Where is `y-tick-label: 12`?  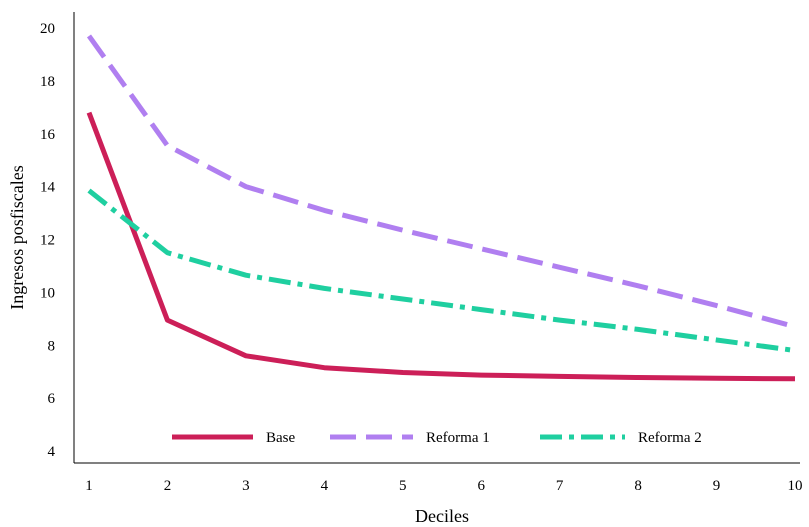
y-tick-label: 12 is located at coordinates (47, 241).